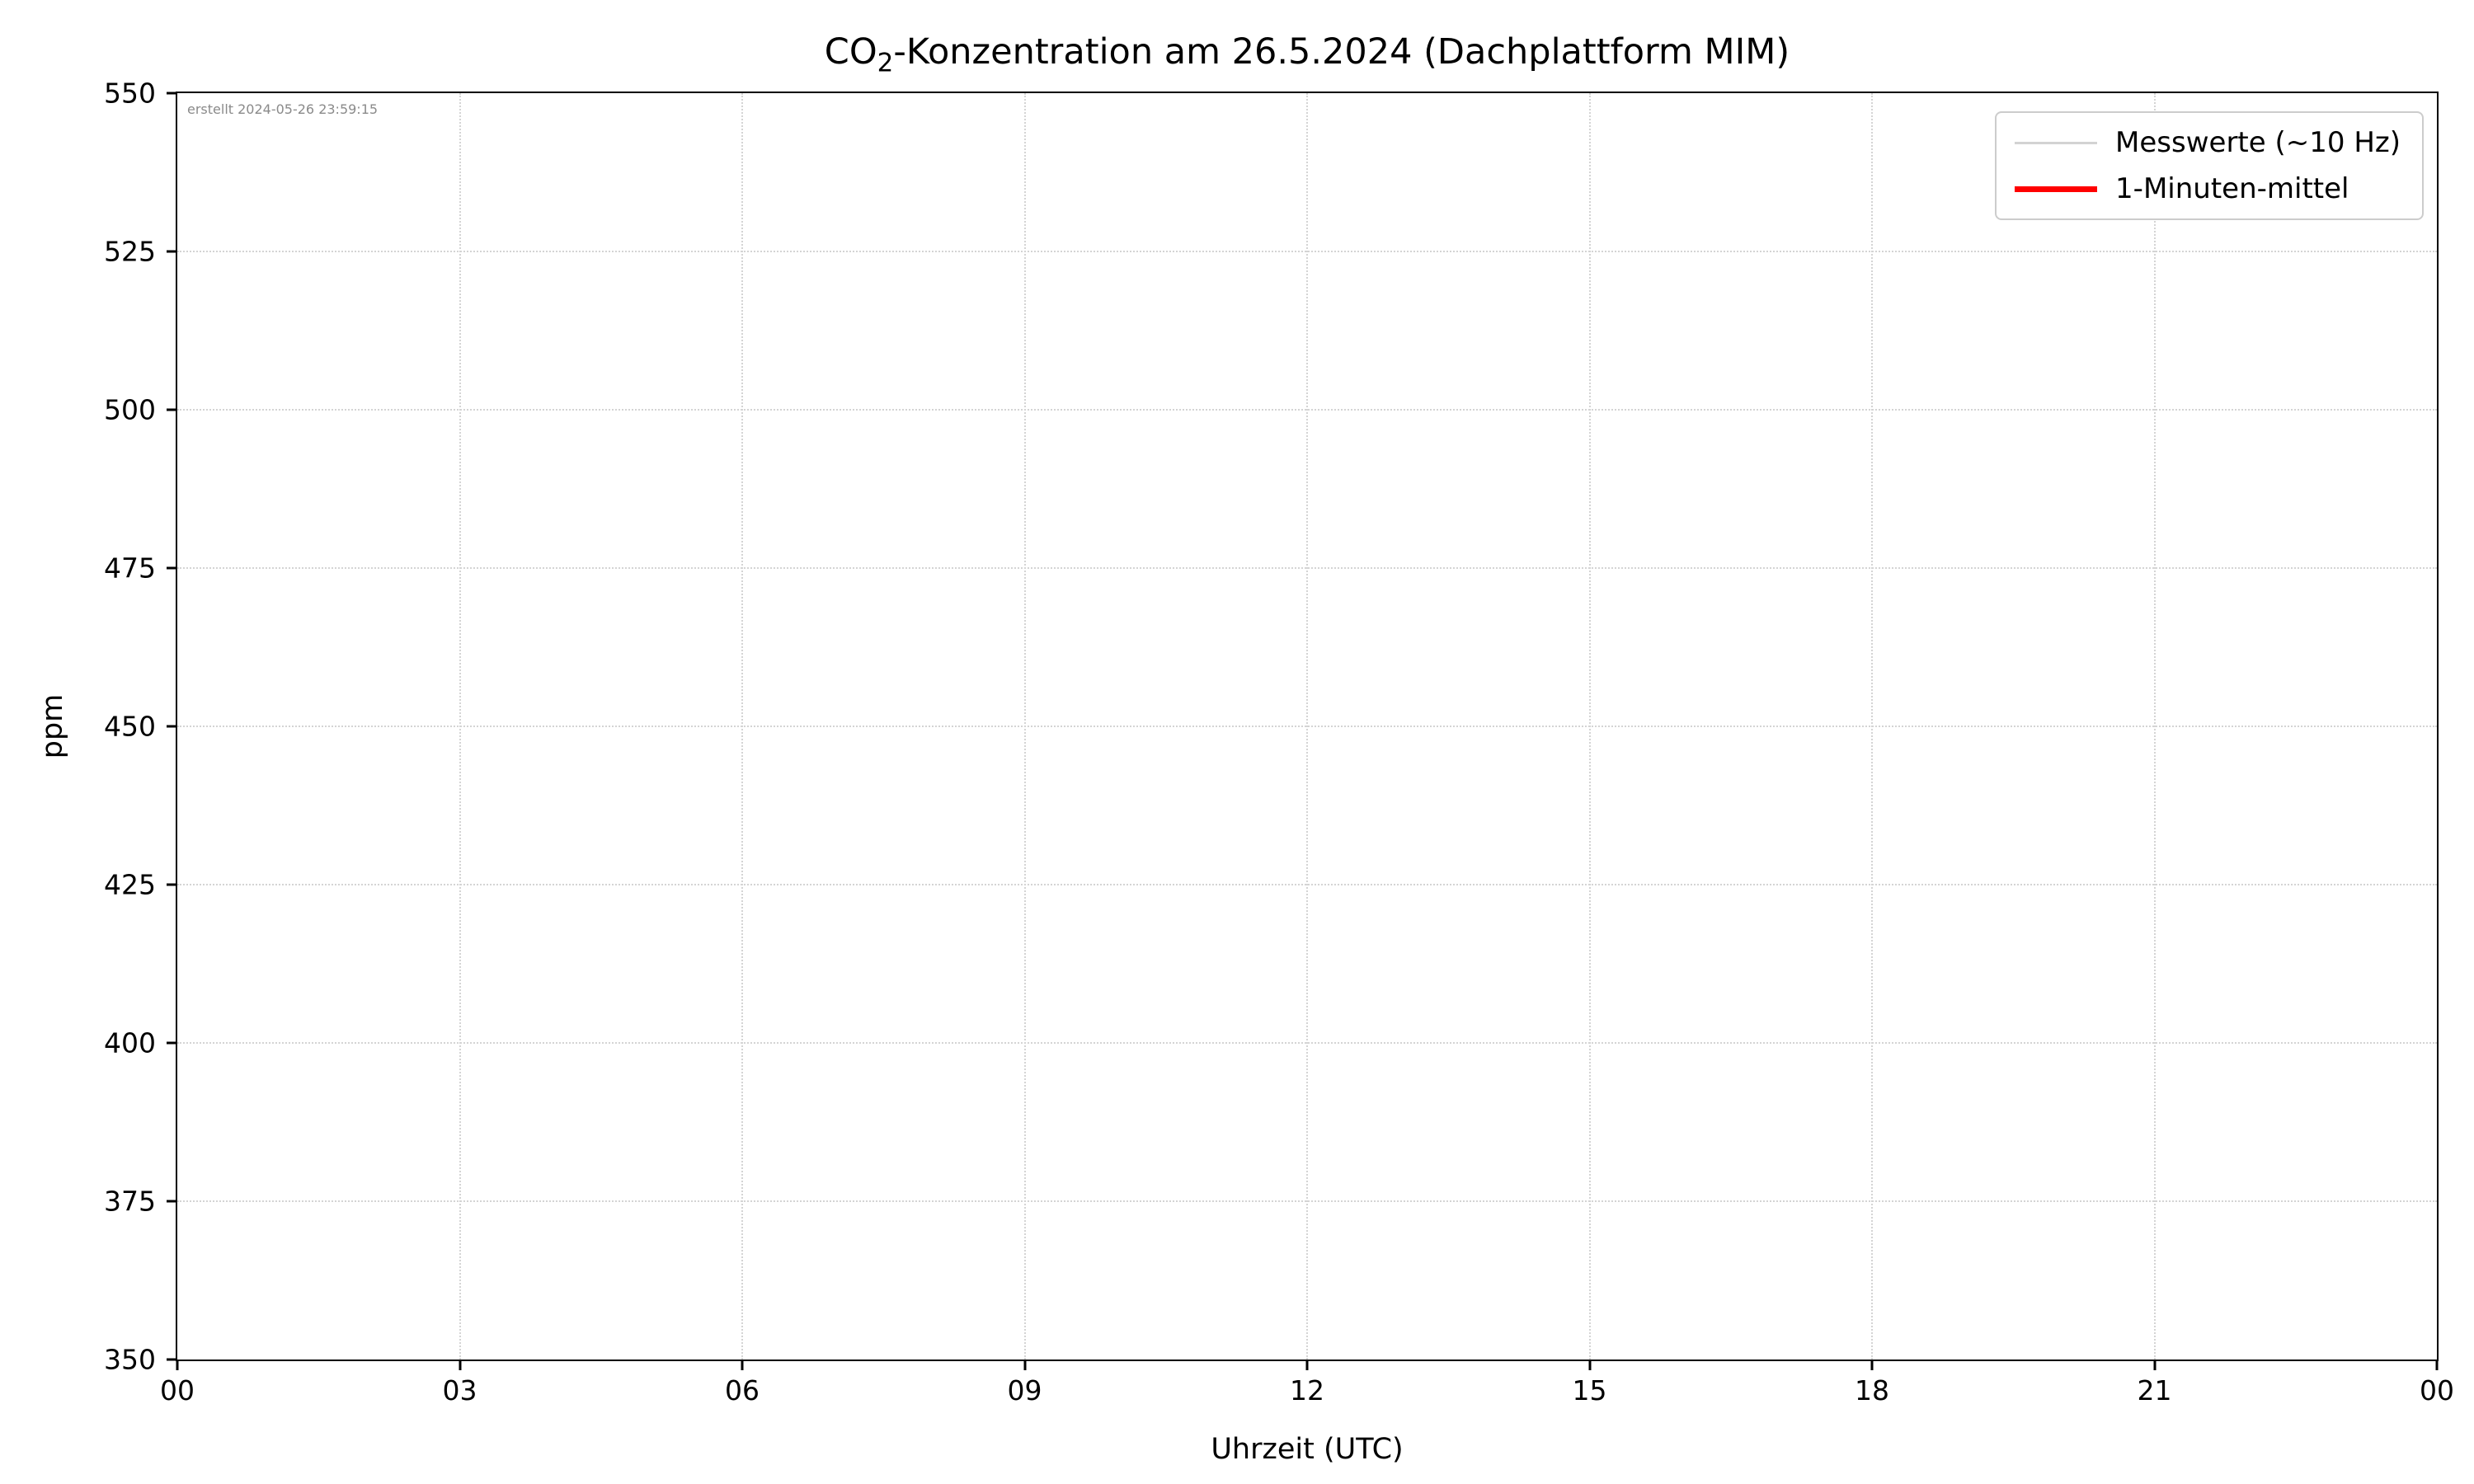 The image size is (2474, 1484). I want to click on created-timestamp: erstellt 2024-05-26 23:59:15, so click(283, 109).